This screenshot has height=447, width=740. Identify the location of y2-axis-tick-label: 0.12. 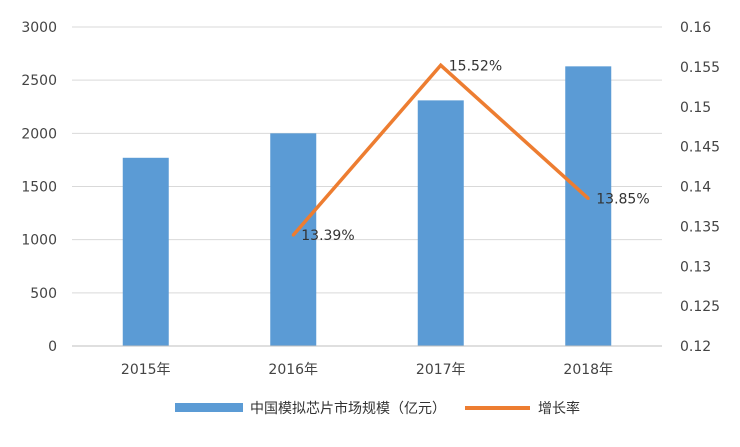
(695, 347).